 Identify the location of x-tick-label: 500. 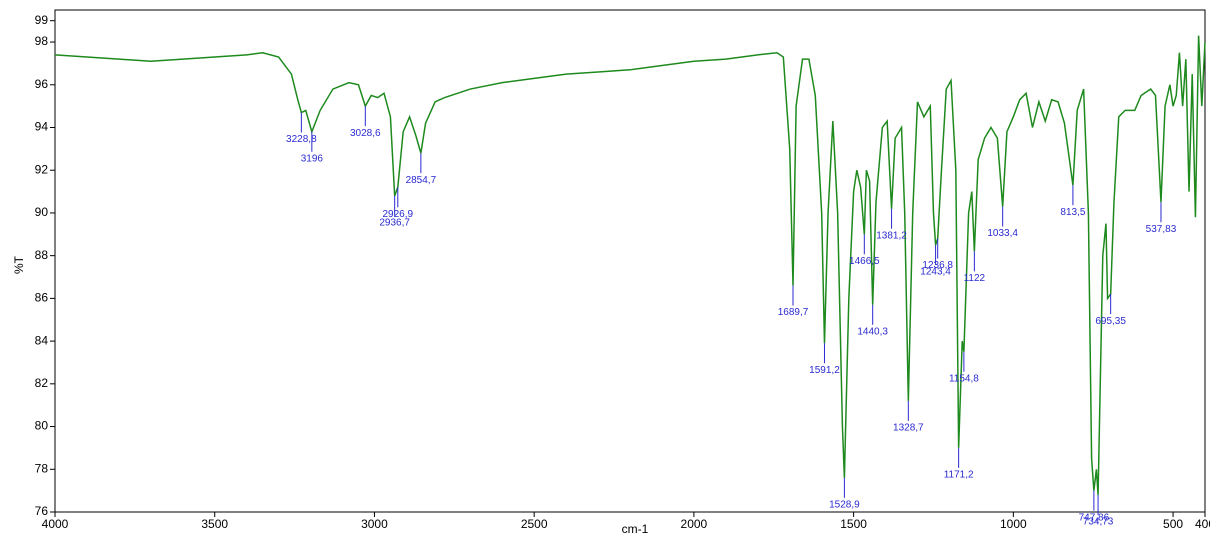
(1173, 524).